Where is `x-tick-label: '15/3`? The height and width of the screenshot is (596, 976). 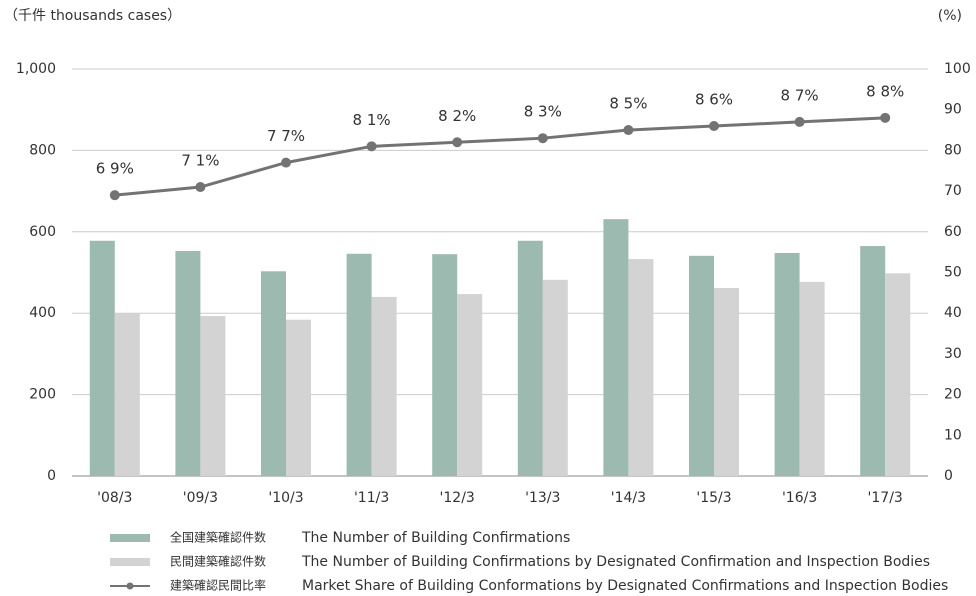
x-tick-label: '15/3 is located at coordinates (713, 498).